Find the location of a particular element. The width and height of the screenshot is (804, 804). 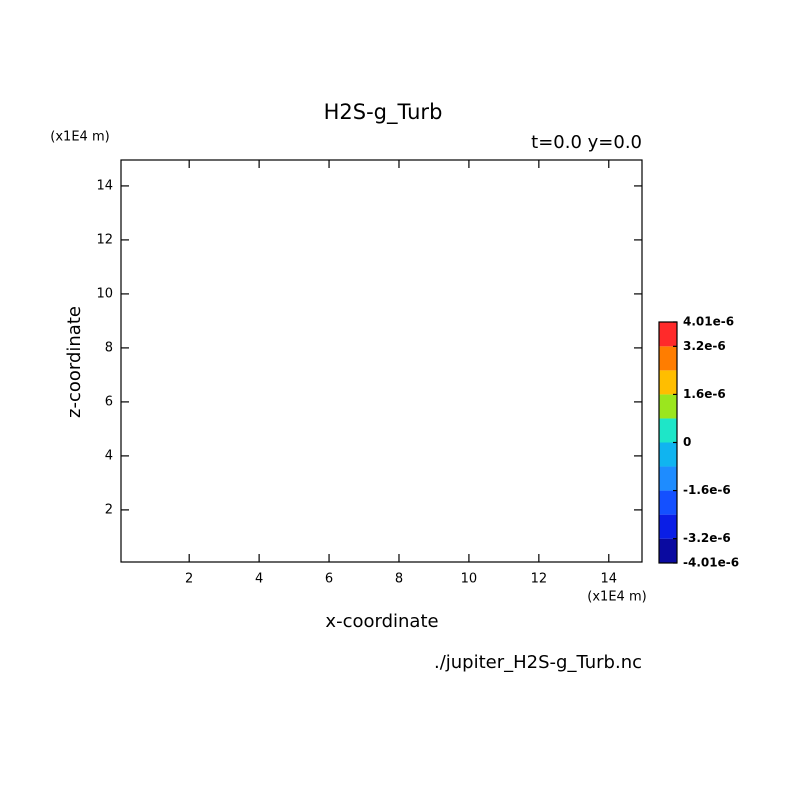

colorbar-tick-label: 0 is located at coordinates (687, 442).